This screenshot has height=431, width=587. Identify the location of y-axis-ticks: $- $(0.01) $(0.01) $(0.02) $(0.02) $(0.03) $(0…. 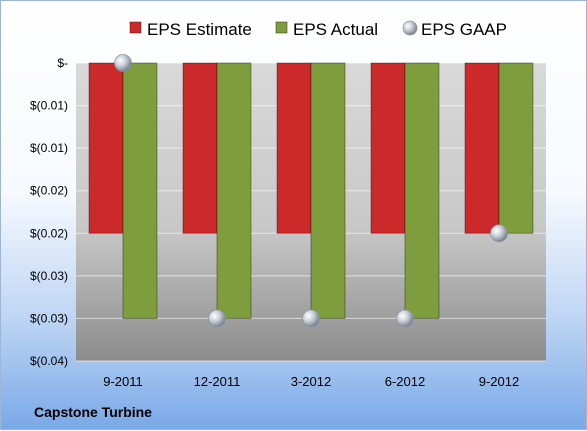
(49, 212).